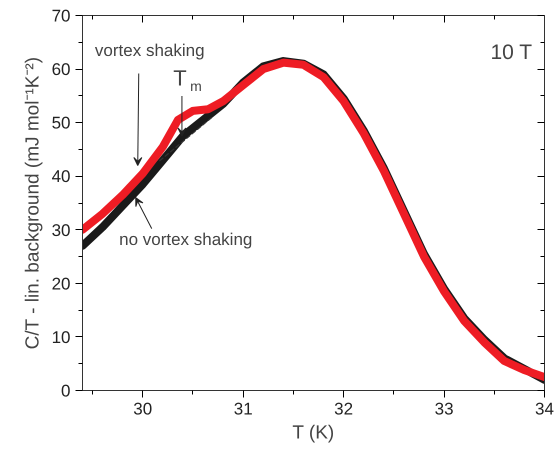  Describe the element at coordinates (61, 123) in the screenshot. I see `y-tick-label: 50` at that location.